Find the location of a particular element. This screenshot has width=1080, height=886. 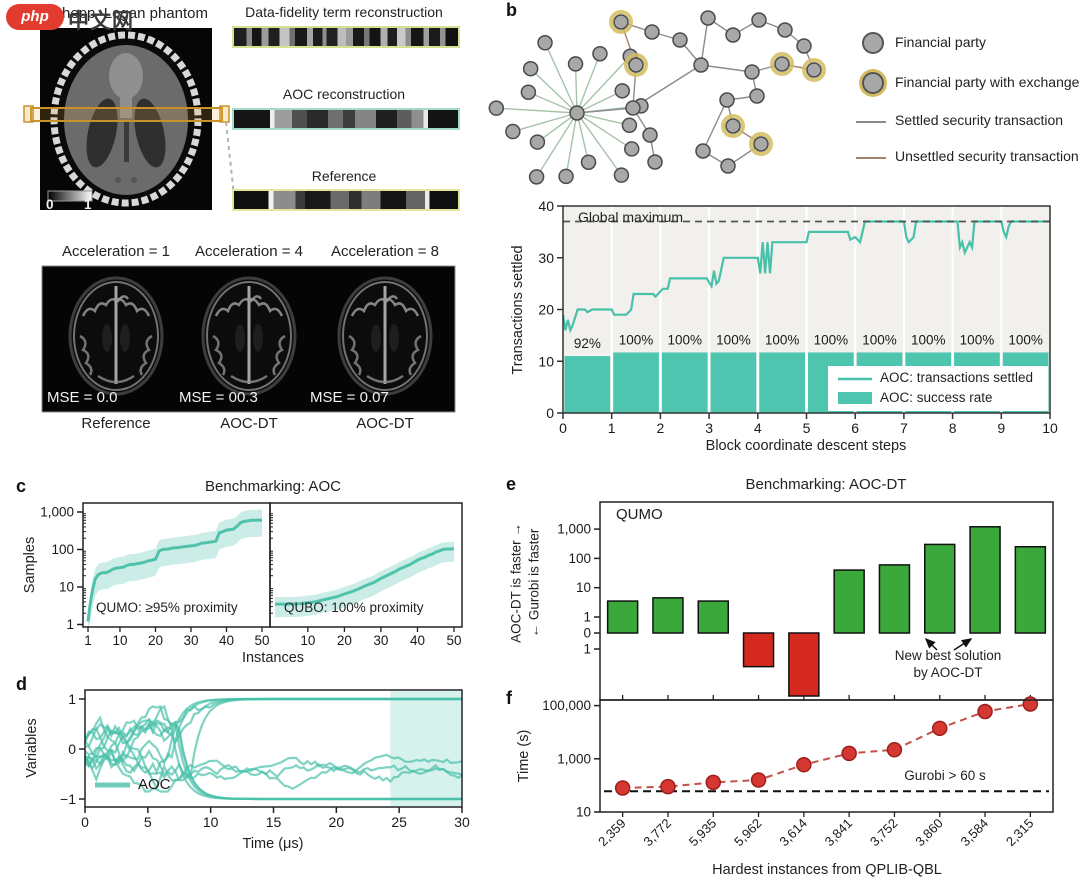

watermark-text: 中文网 is located at coordinates (101, 21).